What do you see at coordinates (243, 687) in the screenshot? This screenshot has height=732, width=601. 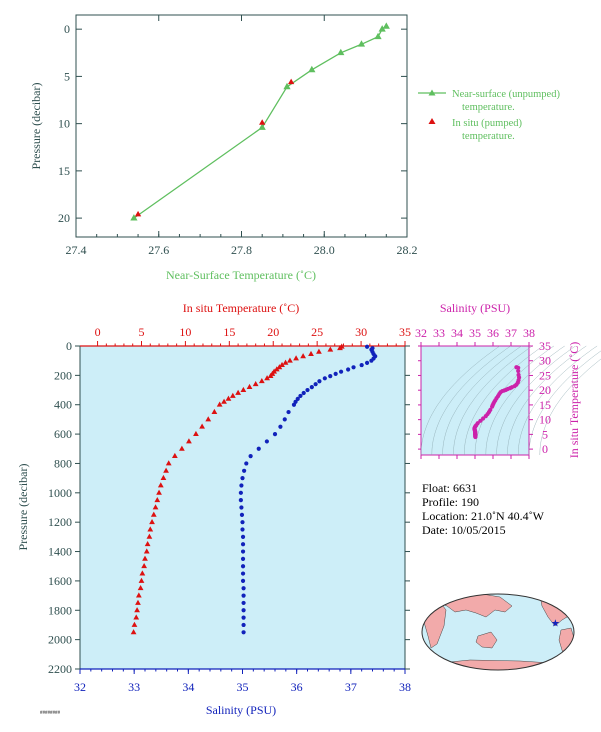 I see `profile-bottom-tick-label: 35` at bounding box center [243, 687].